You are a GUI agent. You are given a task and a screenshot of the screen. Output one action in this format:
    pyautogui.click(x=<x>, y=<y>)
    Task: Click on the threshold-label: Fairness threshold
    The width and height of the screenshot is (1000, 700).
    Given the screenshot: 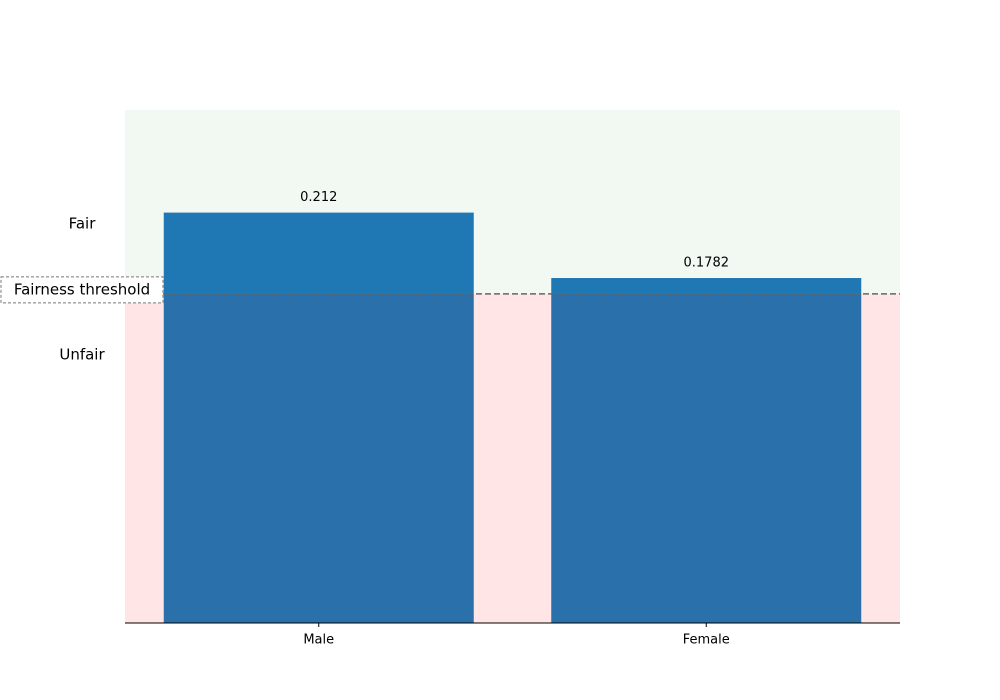 What is the action you would take?
    pyautogui.click(x=82, y=289)
    